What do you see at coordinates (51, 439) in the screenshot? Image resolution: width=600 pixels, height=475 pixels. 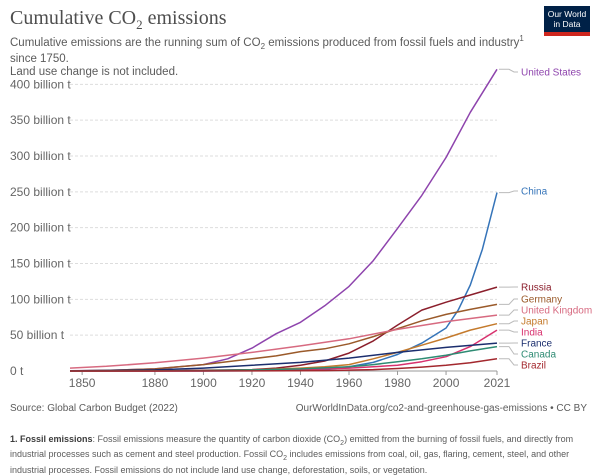 I see `footnote-heading: 1. Fossil emissions` at bounding box center [51, 439].